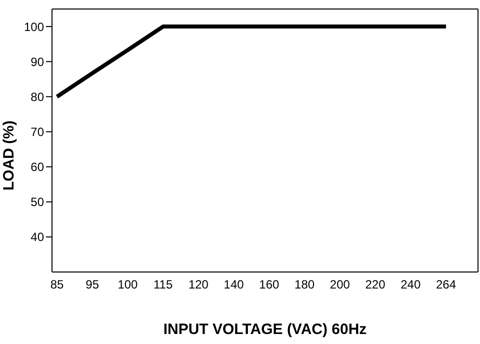  I want to click on y-tick-label: 70, so click(37, 131).